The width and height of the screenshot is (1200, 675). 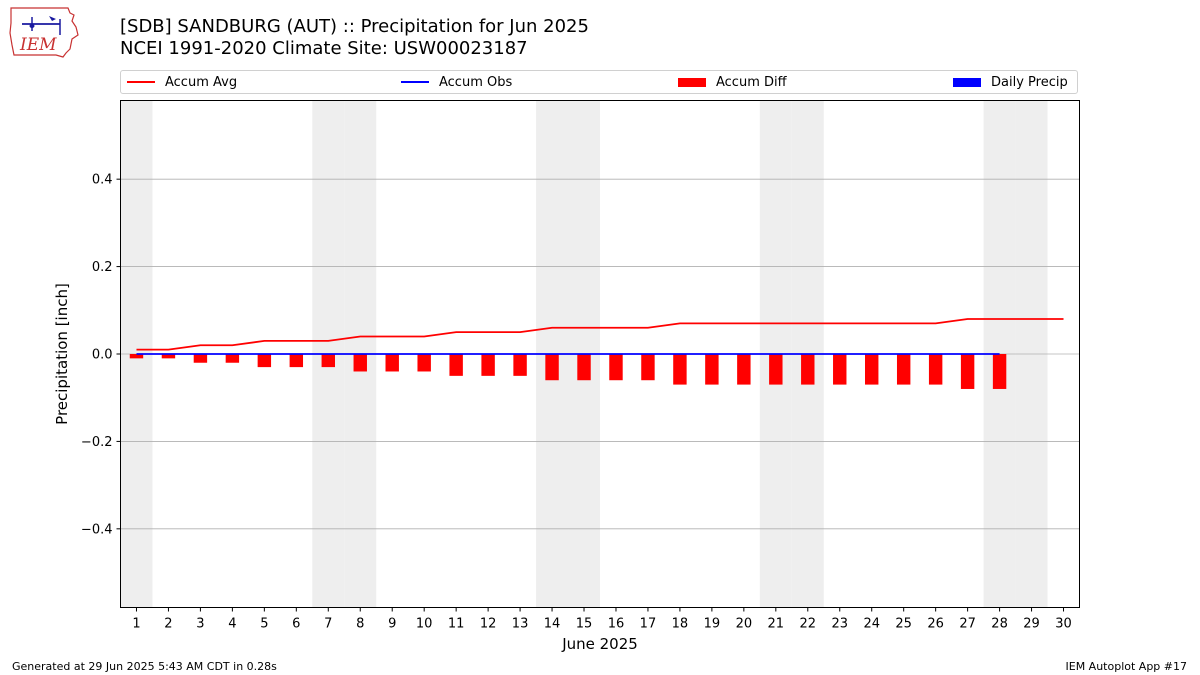 I want to click on x-axis-label: June 2025, so click(x=599, y=644).